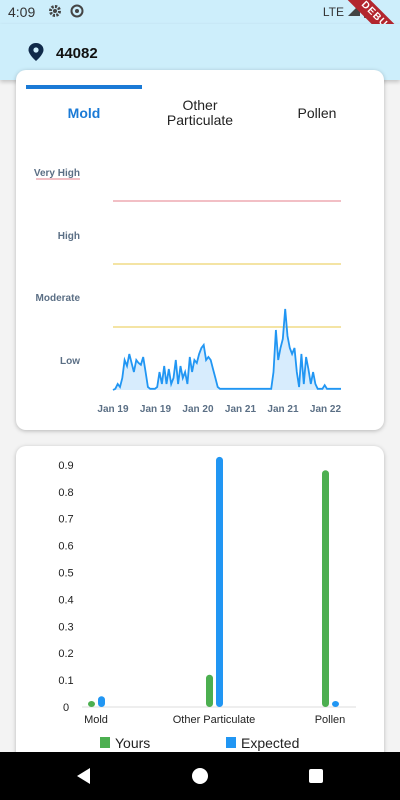 This screenshot has width=400, height=800. Describe the element at coordinates (226, 349) in the screenshot. I see `trend-line` at that location.